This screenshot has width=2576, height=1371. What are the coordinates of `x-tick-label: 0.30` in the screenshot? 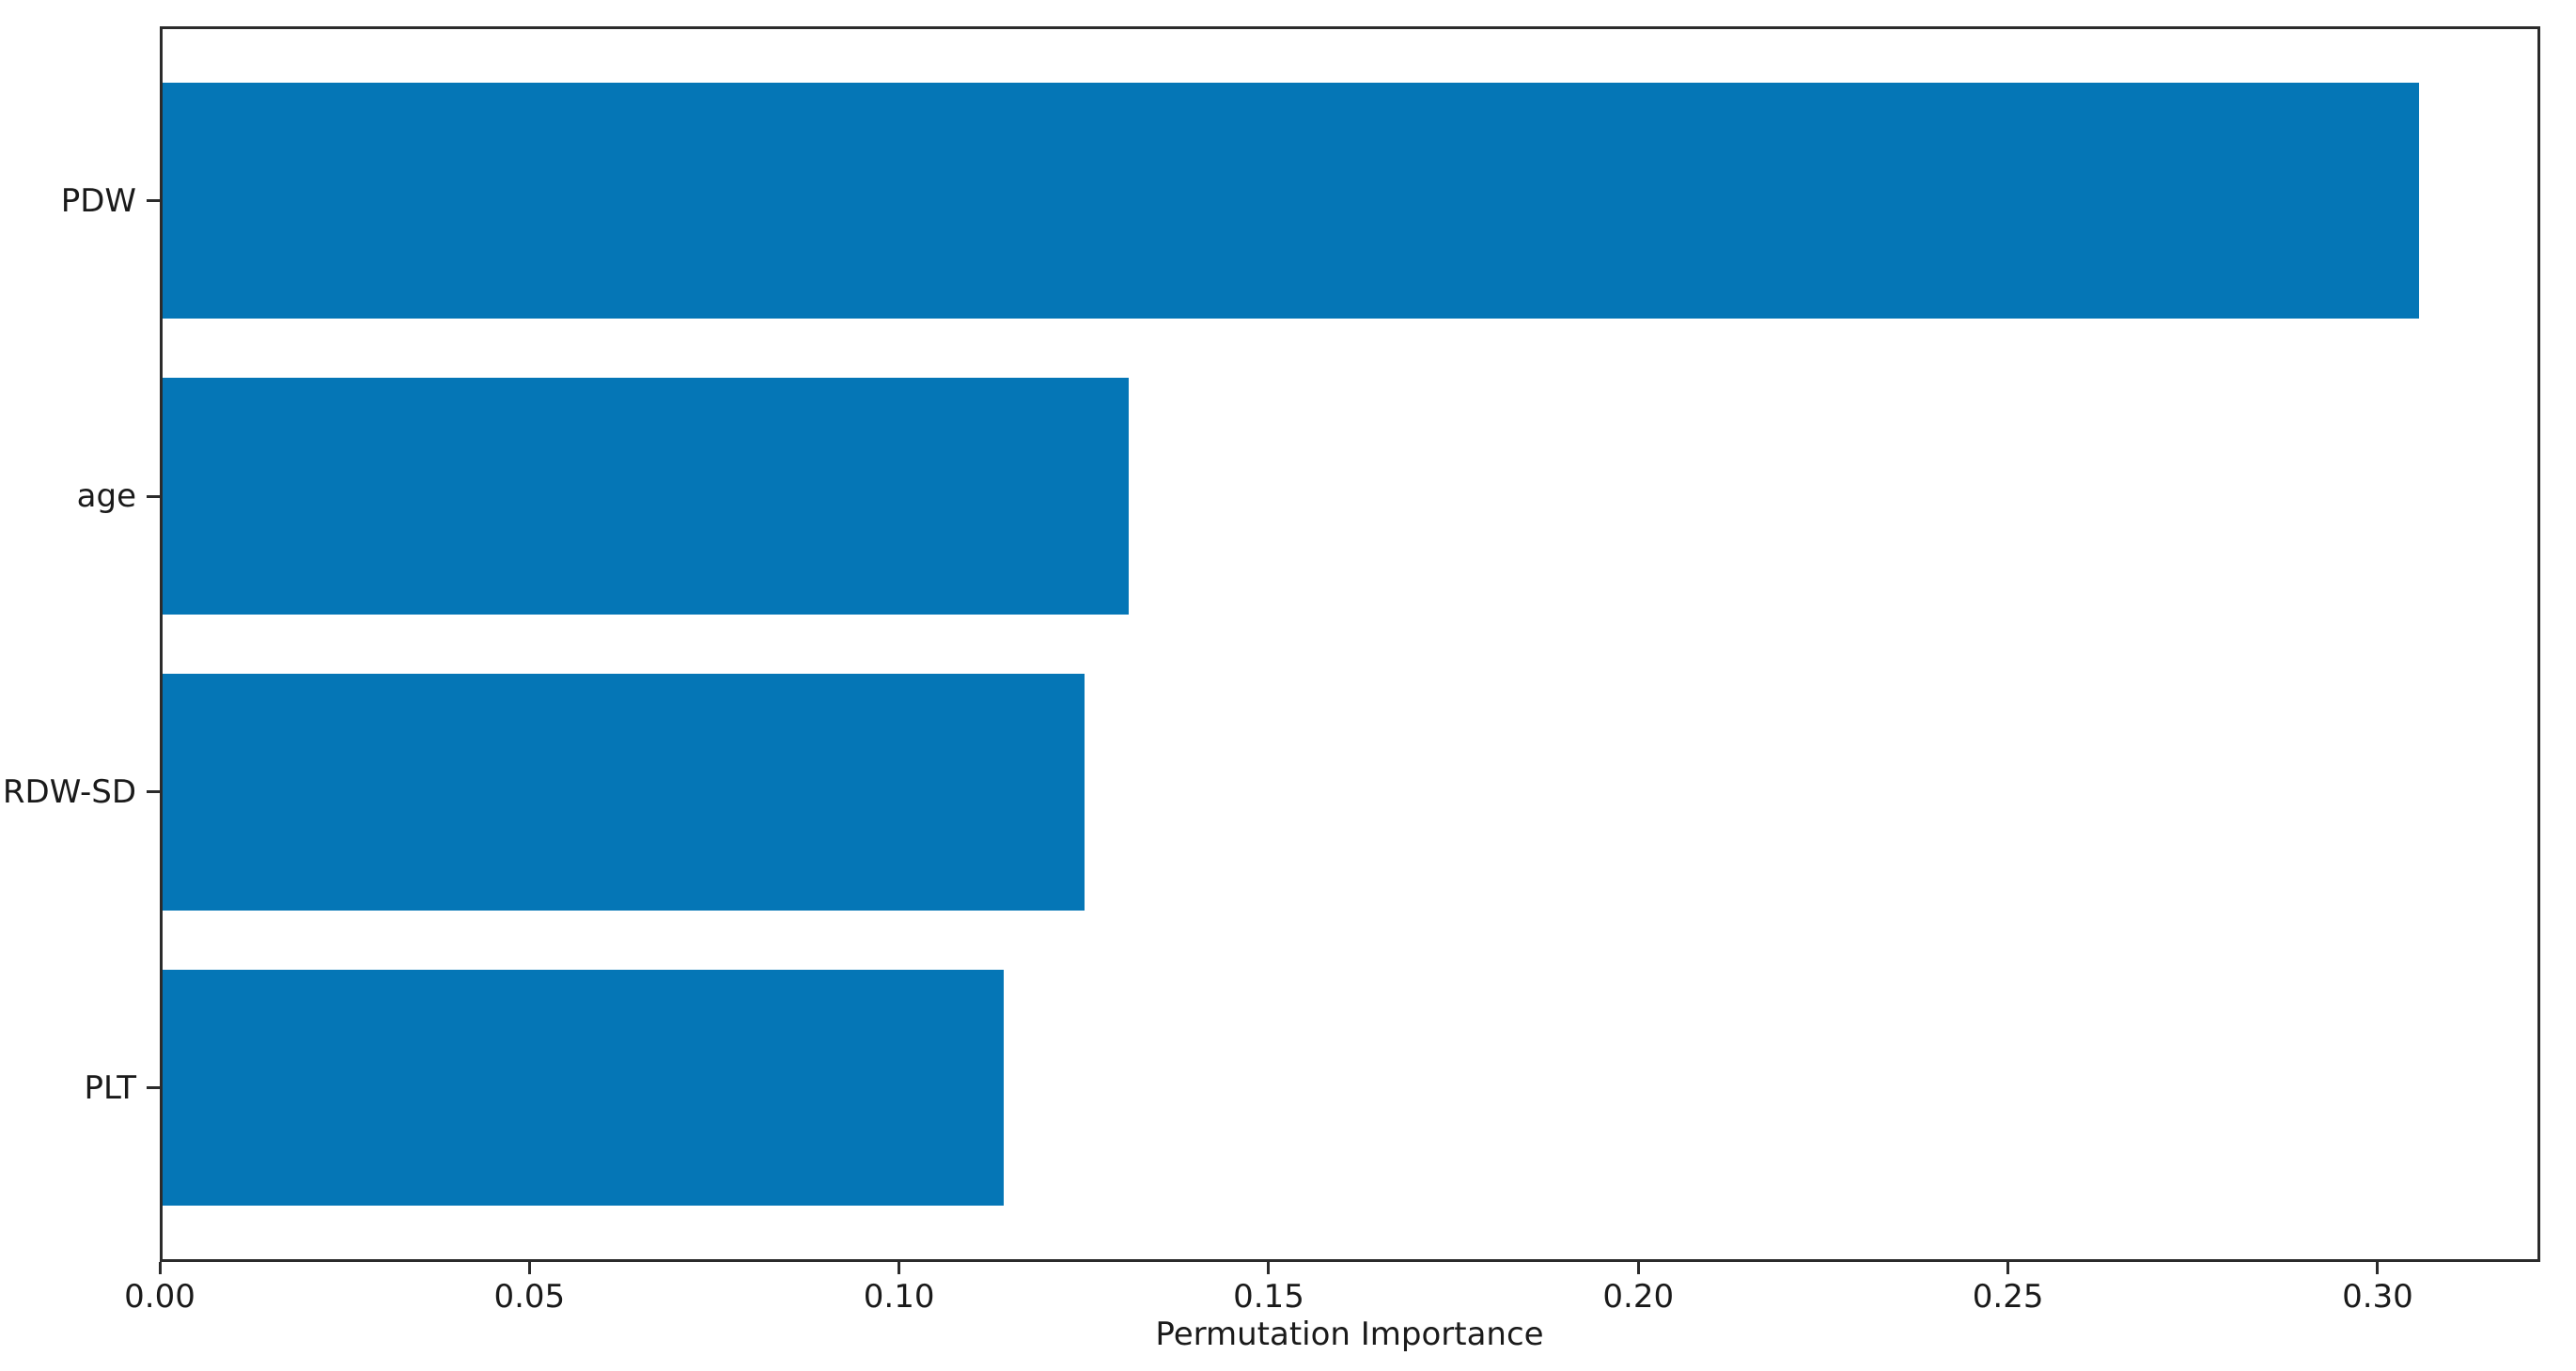 It's located at (2377, 1297).